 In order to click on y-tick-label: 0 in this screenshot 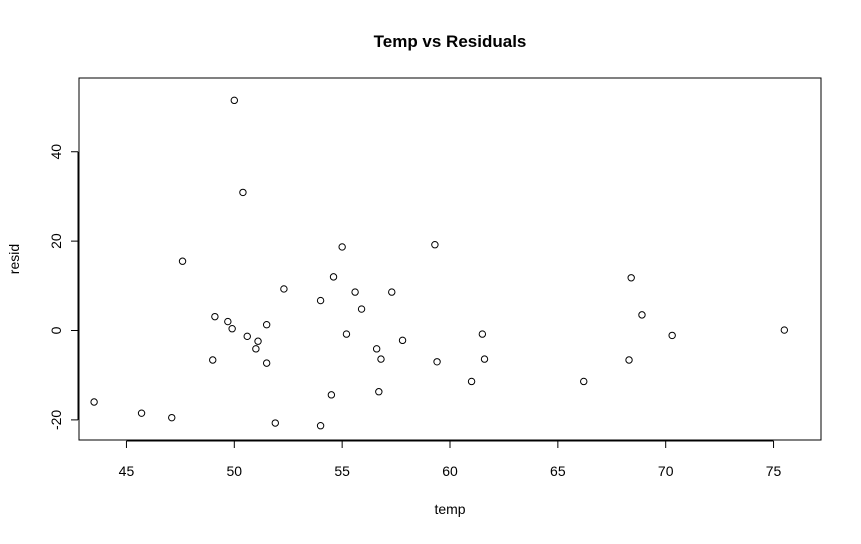, I will do `click(56, 330)`.